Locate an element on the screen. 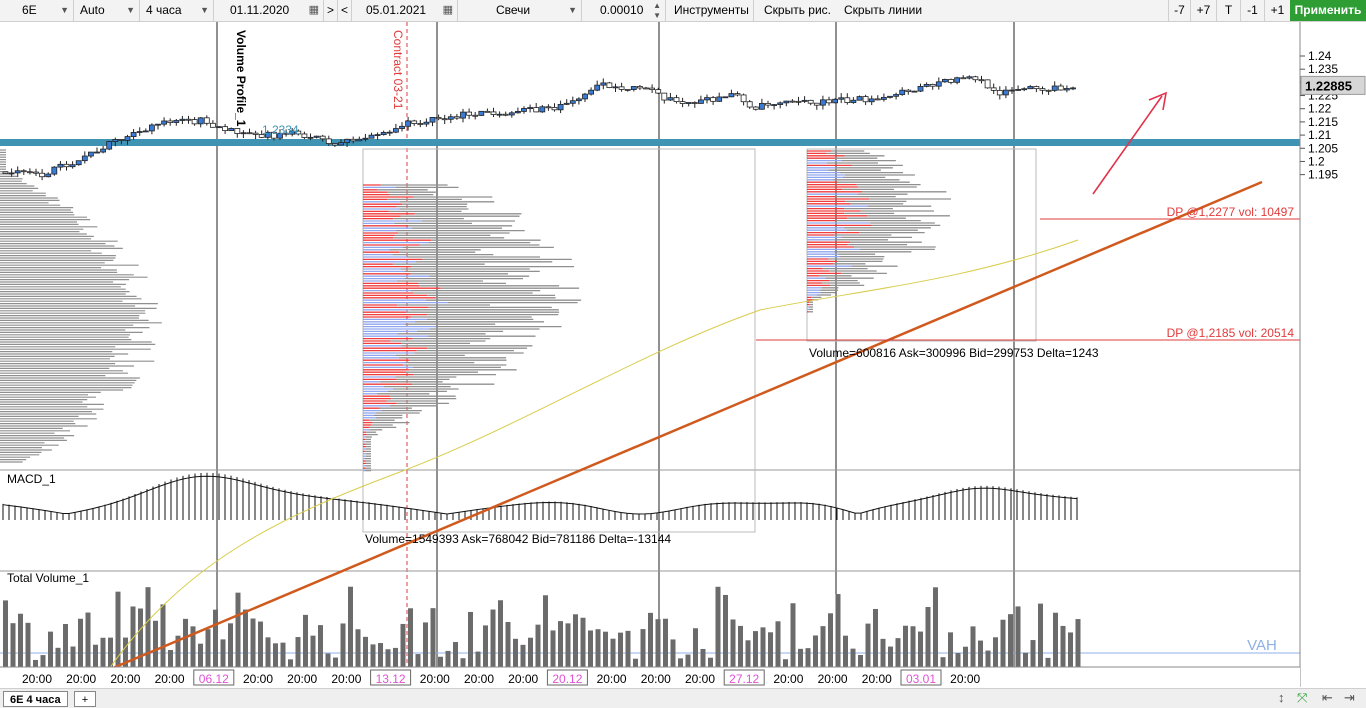  dp-label-lower: DP @1,2185 vol: 20514 is located at coordinates (1231, 333).